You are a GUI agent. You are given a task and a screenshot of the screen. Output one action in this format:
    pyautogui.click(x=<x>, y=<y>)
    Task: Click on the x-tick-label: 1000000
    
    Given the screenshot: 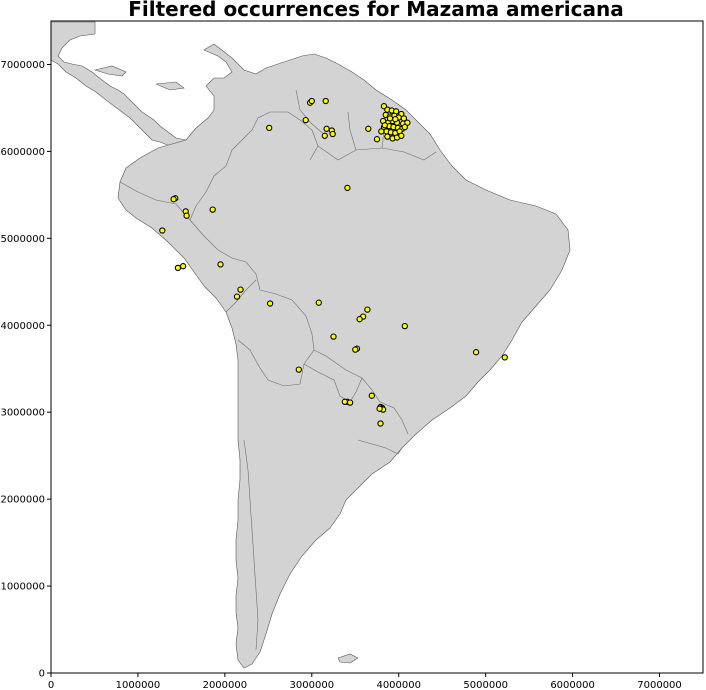 What is the action you would take?
    pyautogui.click(x=138, y=685)
    